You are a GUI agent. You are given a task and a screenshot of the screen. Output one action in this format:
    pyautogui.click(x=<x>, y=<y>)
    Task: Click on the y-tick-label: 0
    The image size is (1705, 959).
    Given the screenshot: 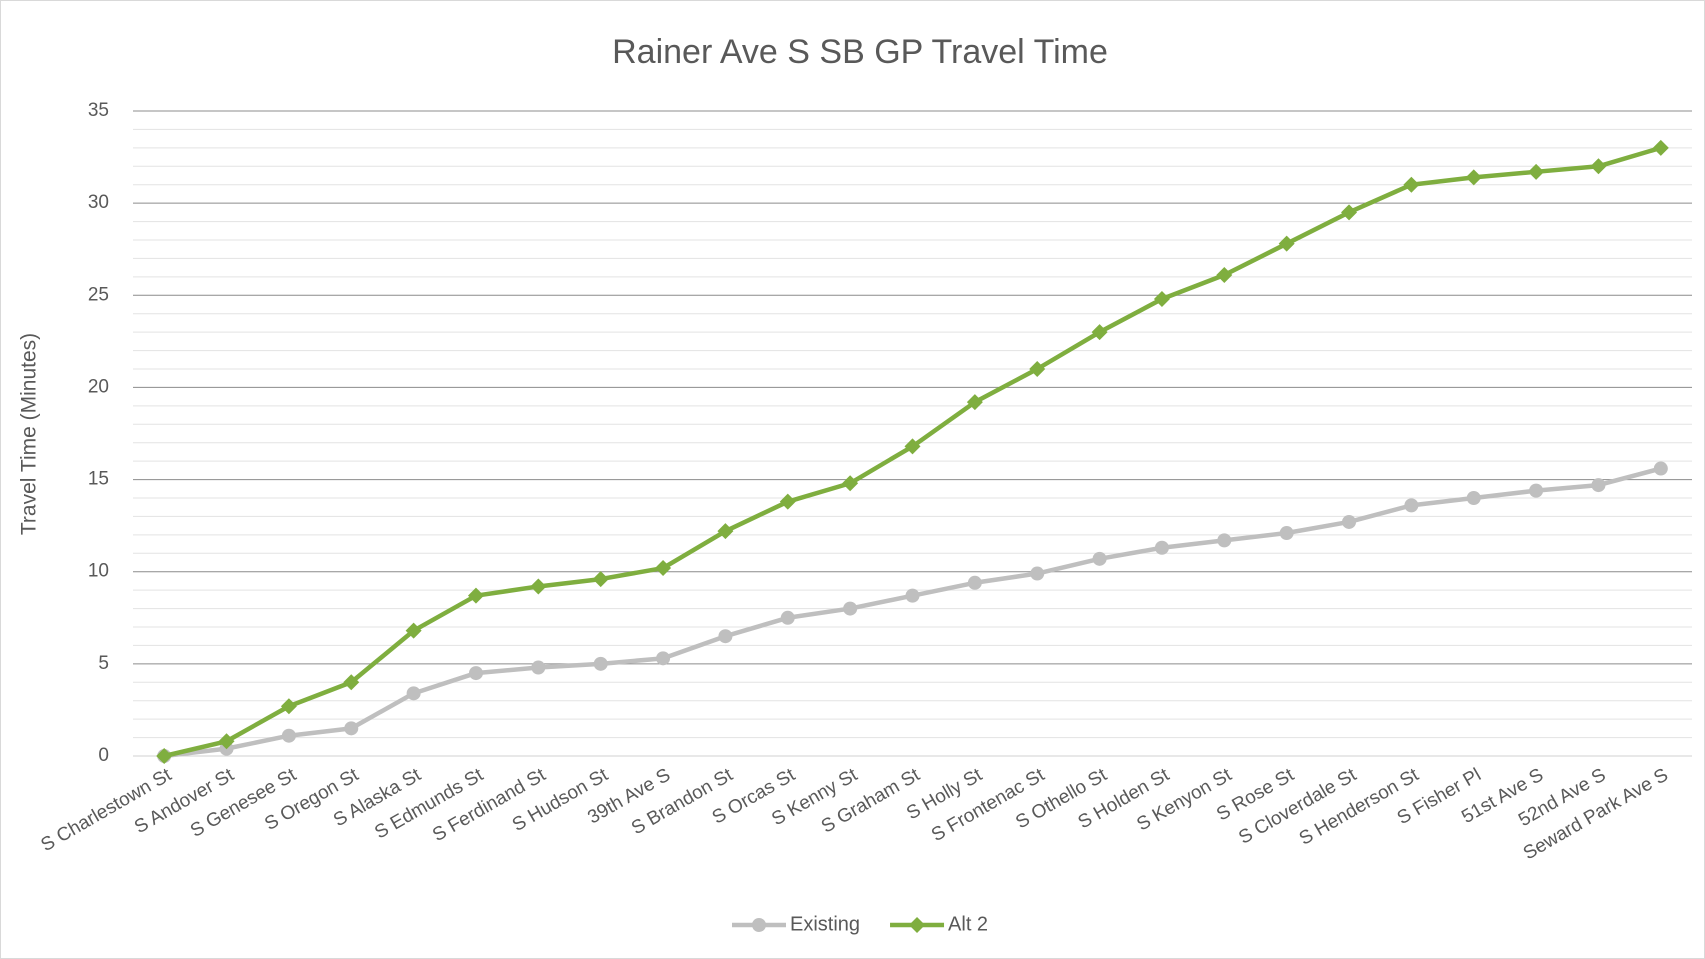 What is the action you would take?
    pyautogui.click(x=103, y=755)
    